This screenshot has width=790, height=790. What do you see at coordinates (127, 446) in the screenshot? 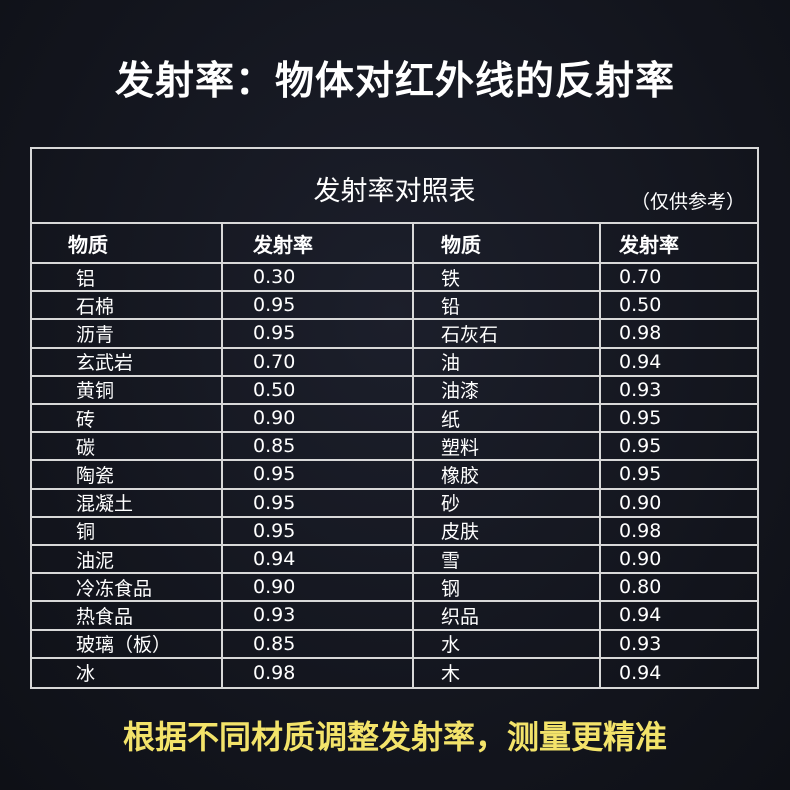
I see `material-name: 碳` at bounding box center [127, 446].